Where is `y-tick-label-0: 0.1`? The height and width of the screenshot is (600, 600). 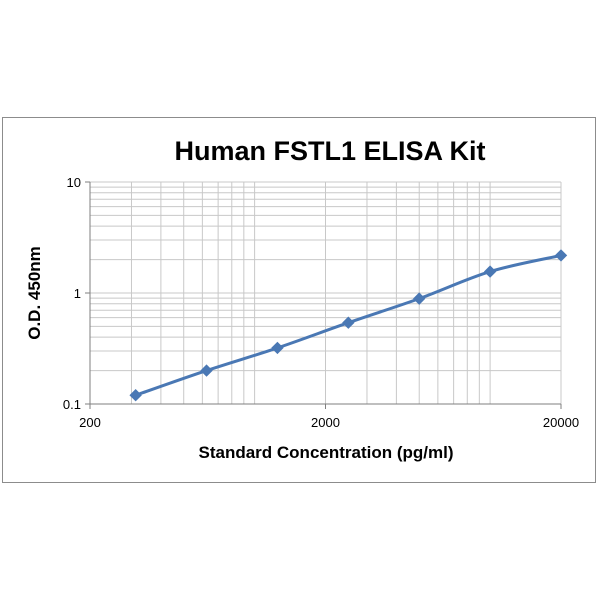
y-tick-label-0: 0.1 is located at coordinates (72, 404).